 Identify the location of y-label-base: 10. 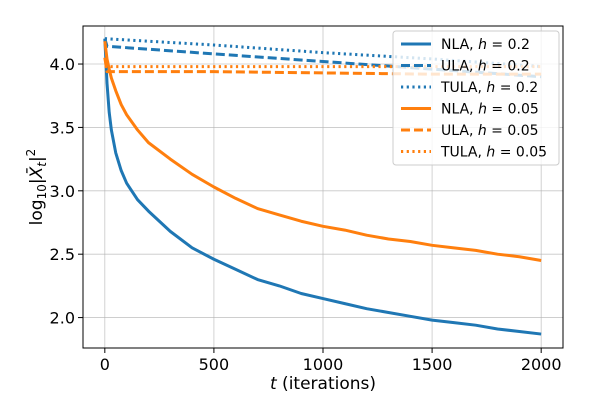
(42, 191).